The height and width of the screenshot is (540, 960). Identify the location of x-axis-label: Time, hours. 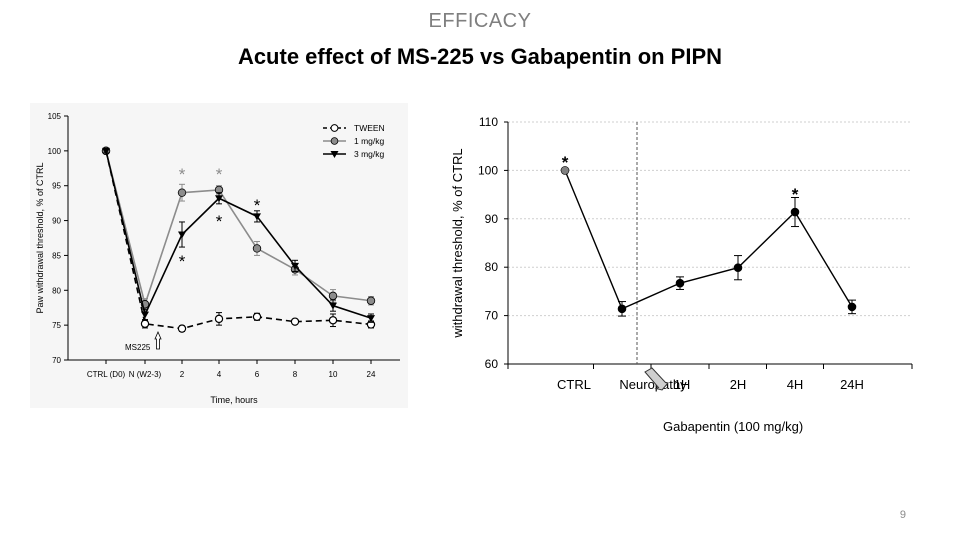
(234, 400).